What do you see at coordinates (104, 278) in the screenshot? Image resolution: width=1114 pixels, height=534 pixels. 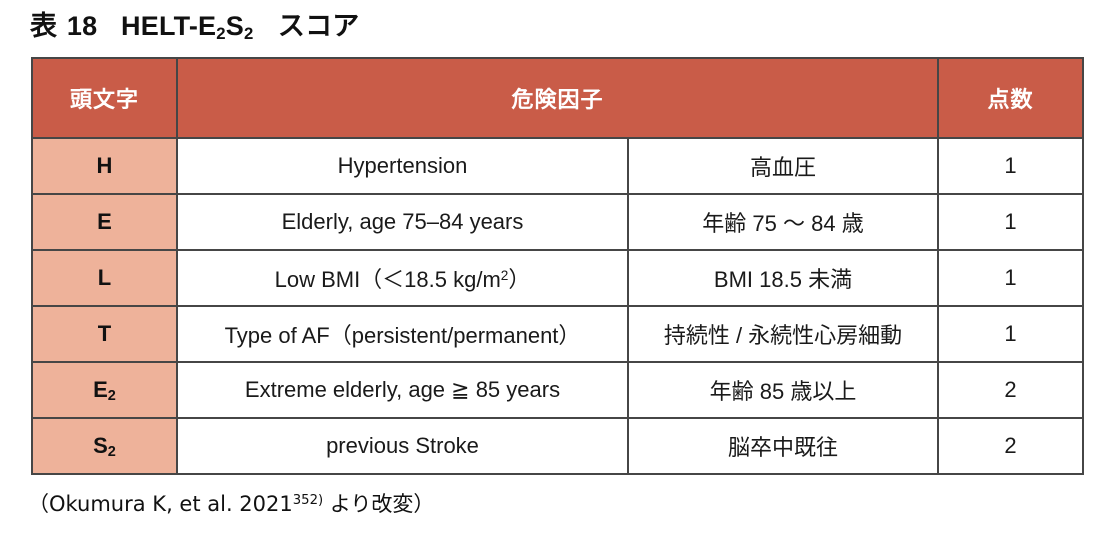 I see `cell-initial: L` at bounding box center [104, 278].